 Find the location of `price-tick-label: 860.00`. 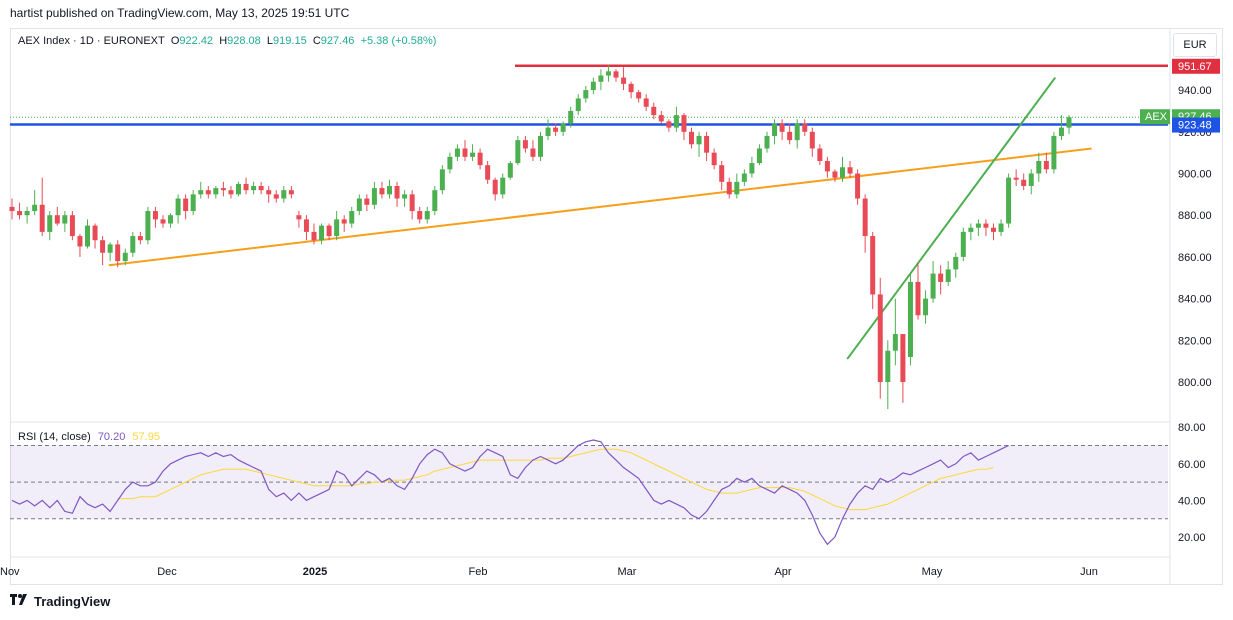

price-tick-label: 860.00 is located at coordinates (1195, 258).